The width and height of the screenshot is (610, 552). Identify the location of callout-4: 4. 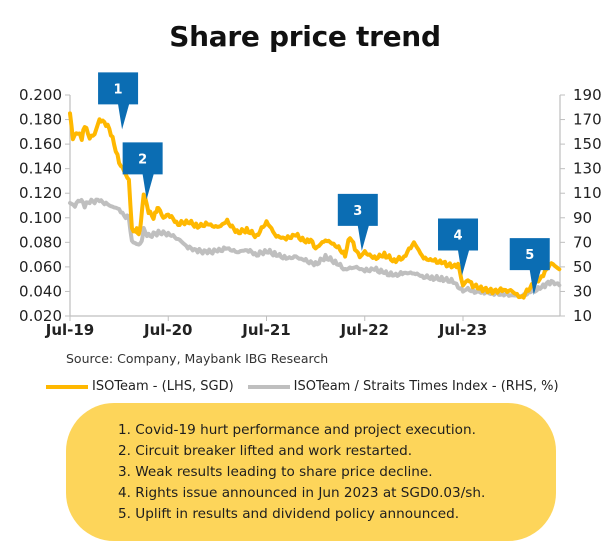
(458, 247).